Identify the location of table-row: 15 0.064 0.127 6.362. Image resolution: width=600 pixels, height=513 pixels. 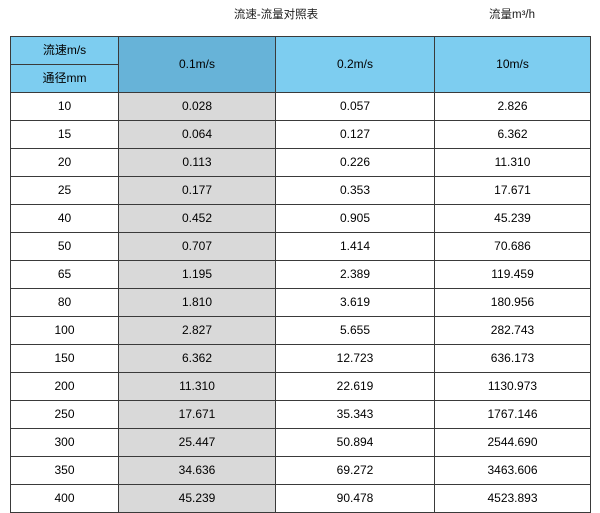
(300, 134).